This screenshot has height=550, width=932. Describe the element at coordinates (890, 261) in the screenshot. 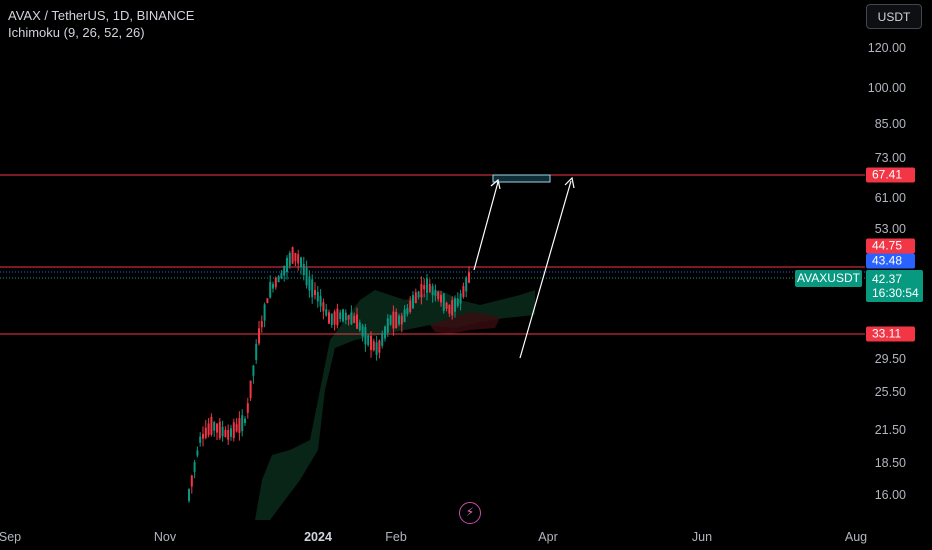

I see `price-tag: 43.48` at that location.